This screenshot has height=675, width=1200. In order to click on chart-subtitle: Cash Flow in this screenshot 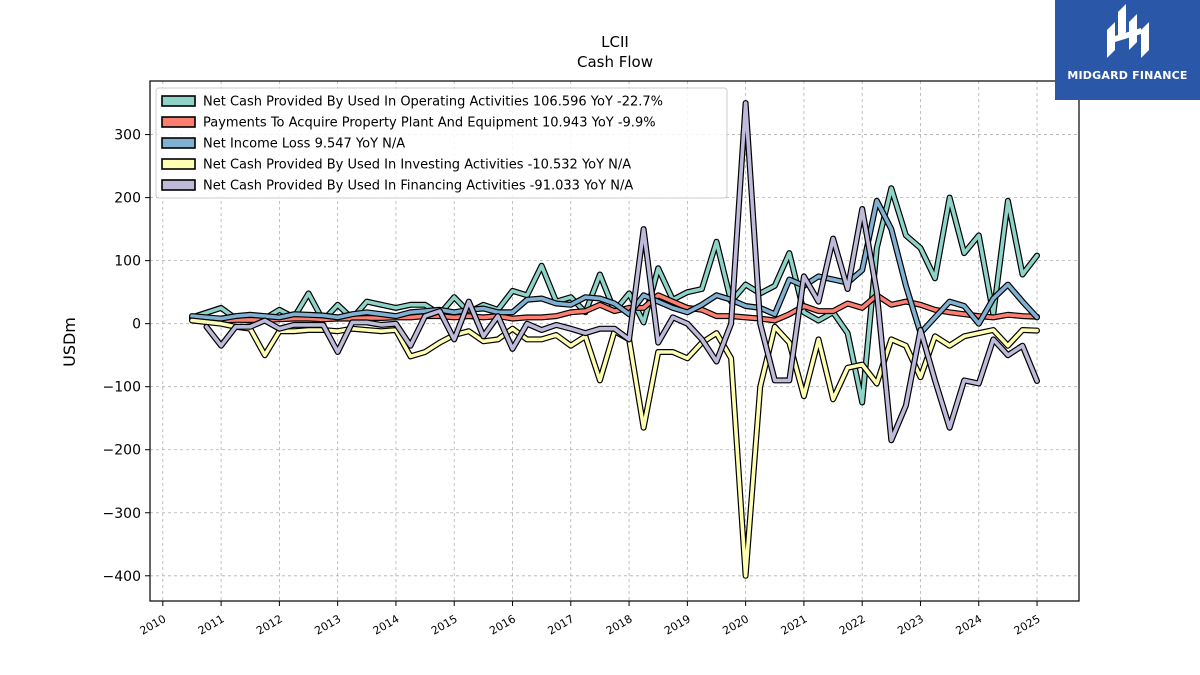, I will do `click(615, 62)`.